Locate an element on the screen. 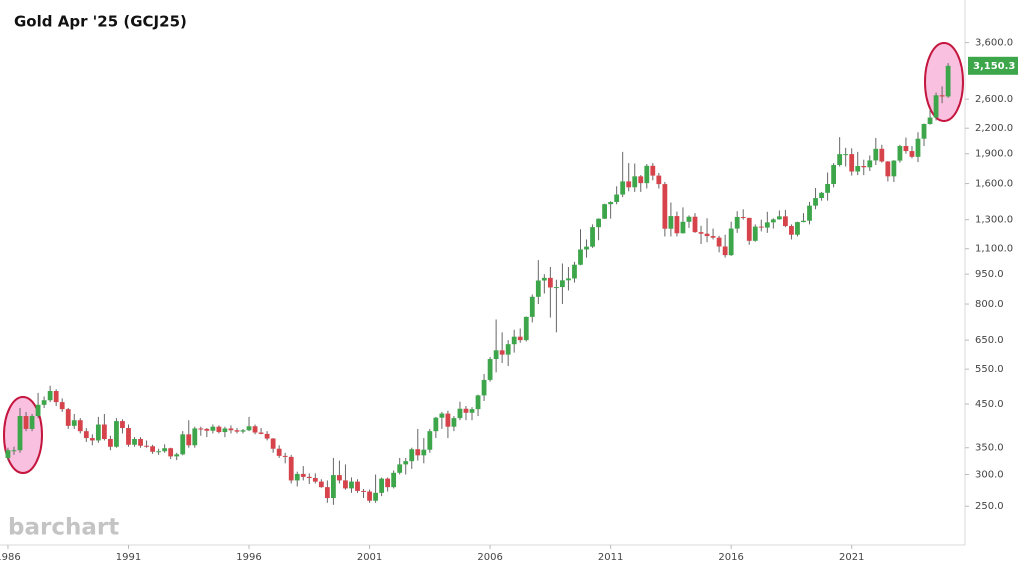  y-tick-label: 250.0 is located at coordinates (989, 506).